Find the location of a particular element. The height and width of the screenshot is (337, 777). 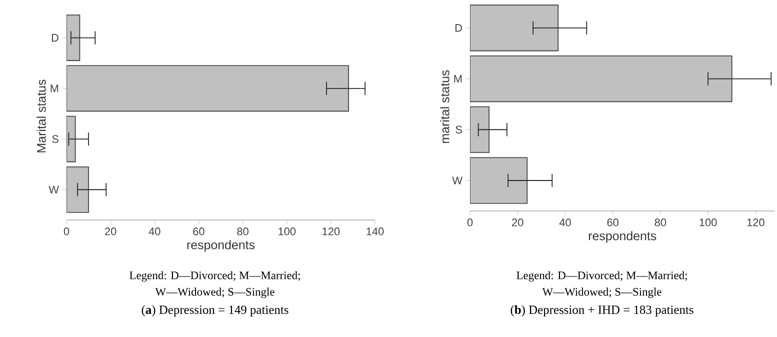

y-axis-title: marital status is located at coordinates (445, 106).